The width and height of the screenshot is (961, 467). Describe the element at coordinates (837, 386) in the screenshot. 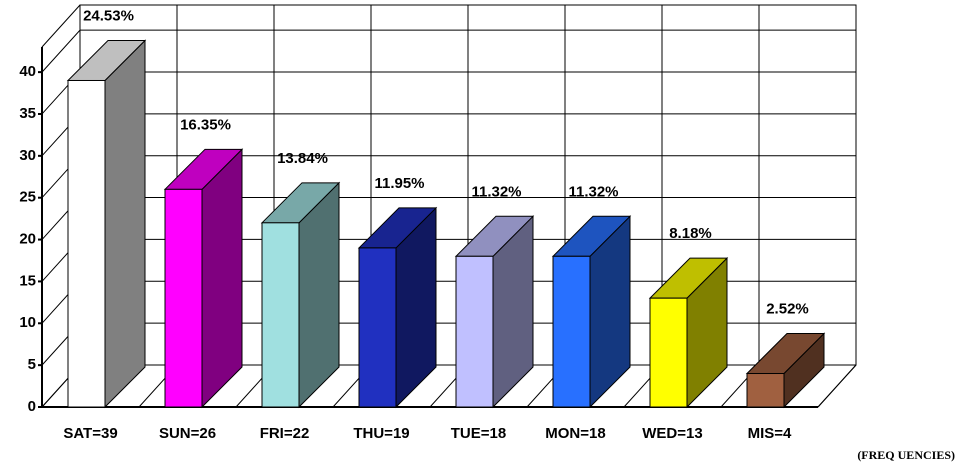

I see `floor-right` at that location.